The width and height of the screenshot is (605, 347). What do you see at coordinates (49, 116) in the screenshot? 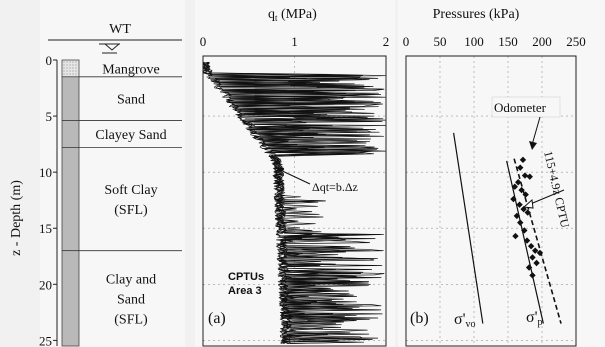
I see `depth-tick-label: 5` at bounding box center [49, 116].